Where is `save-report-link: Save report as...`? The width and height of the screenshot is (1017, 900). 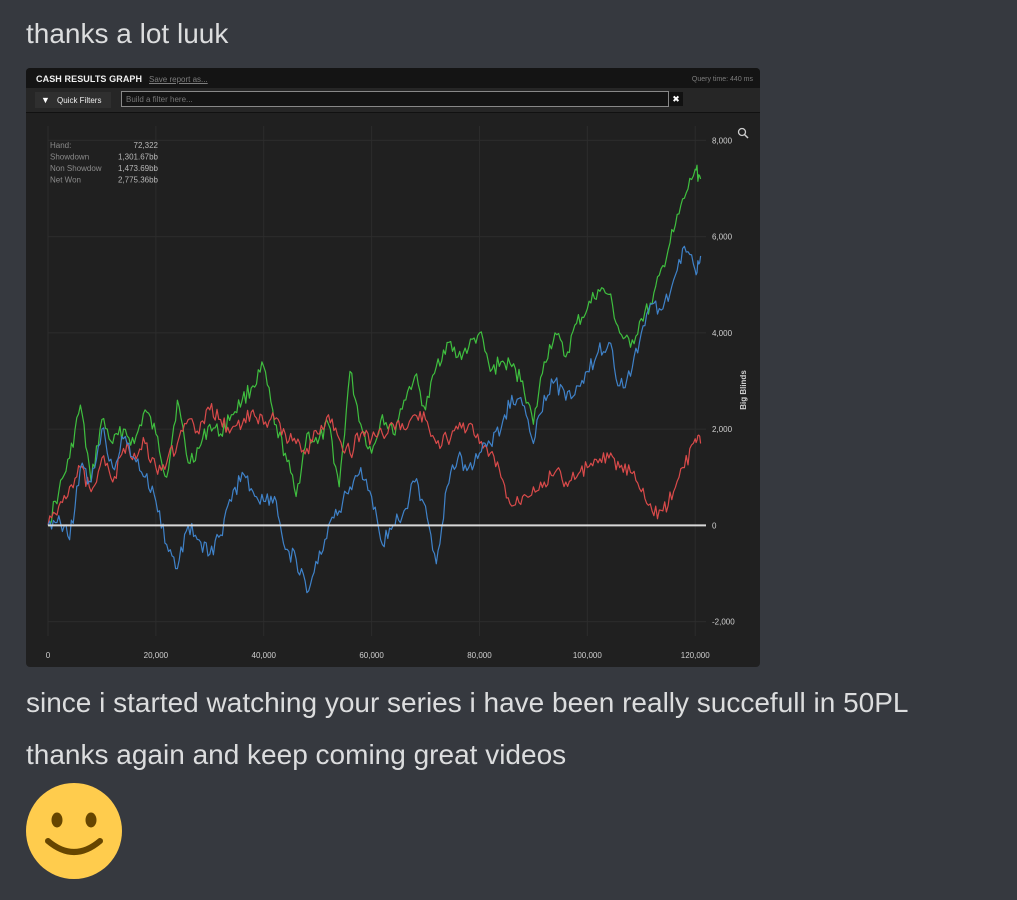
save-report-link: Save report as... is located at coordinates (178, 79).